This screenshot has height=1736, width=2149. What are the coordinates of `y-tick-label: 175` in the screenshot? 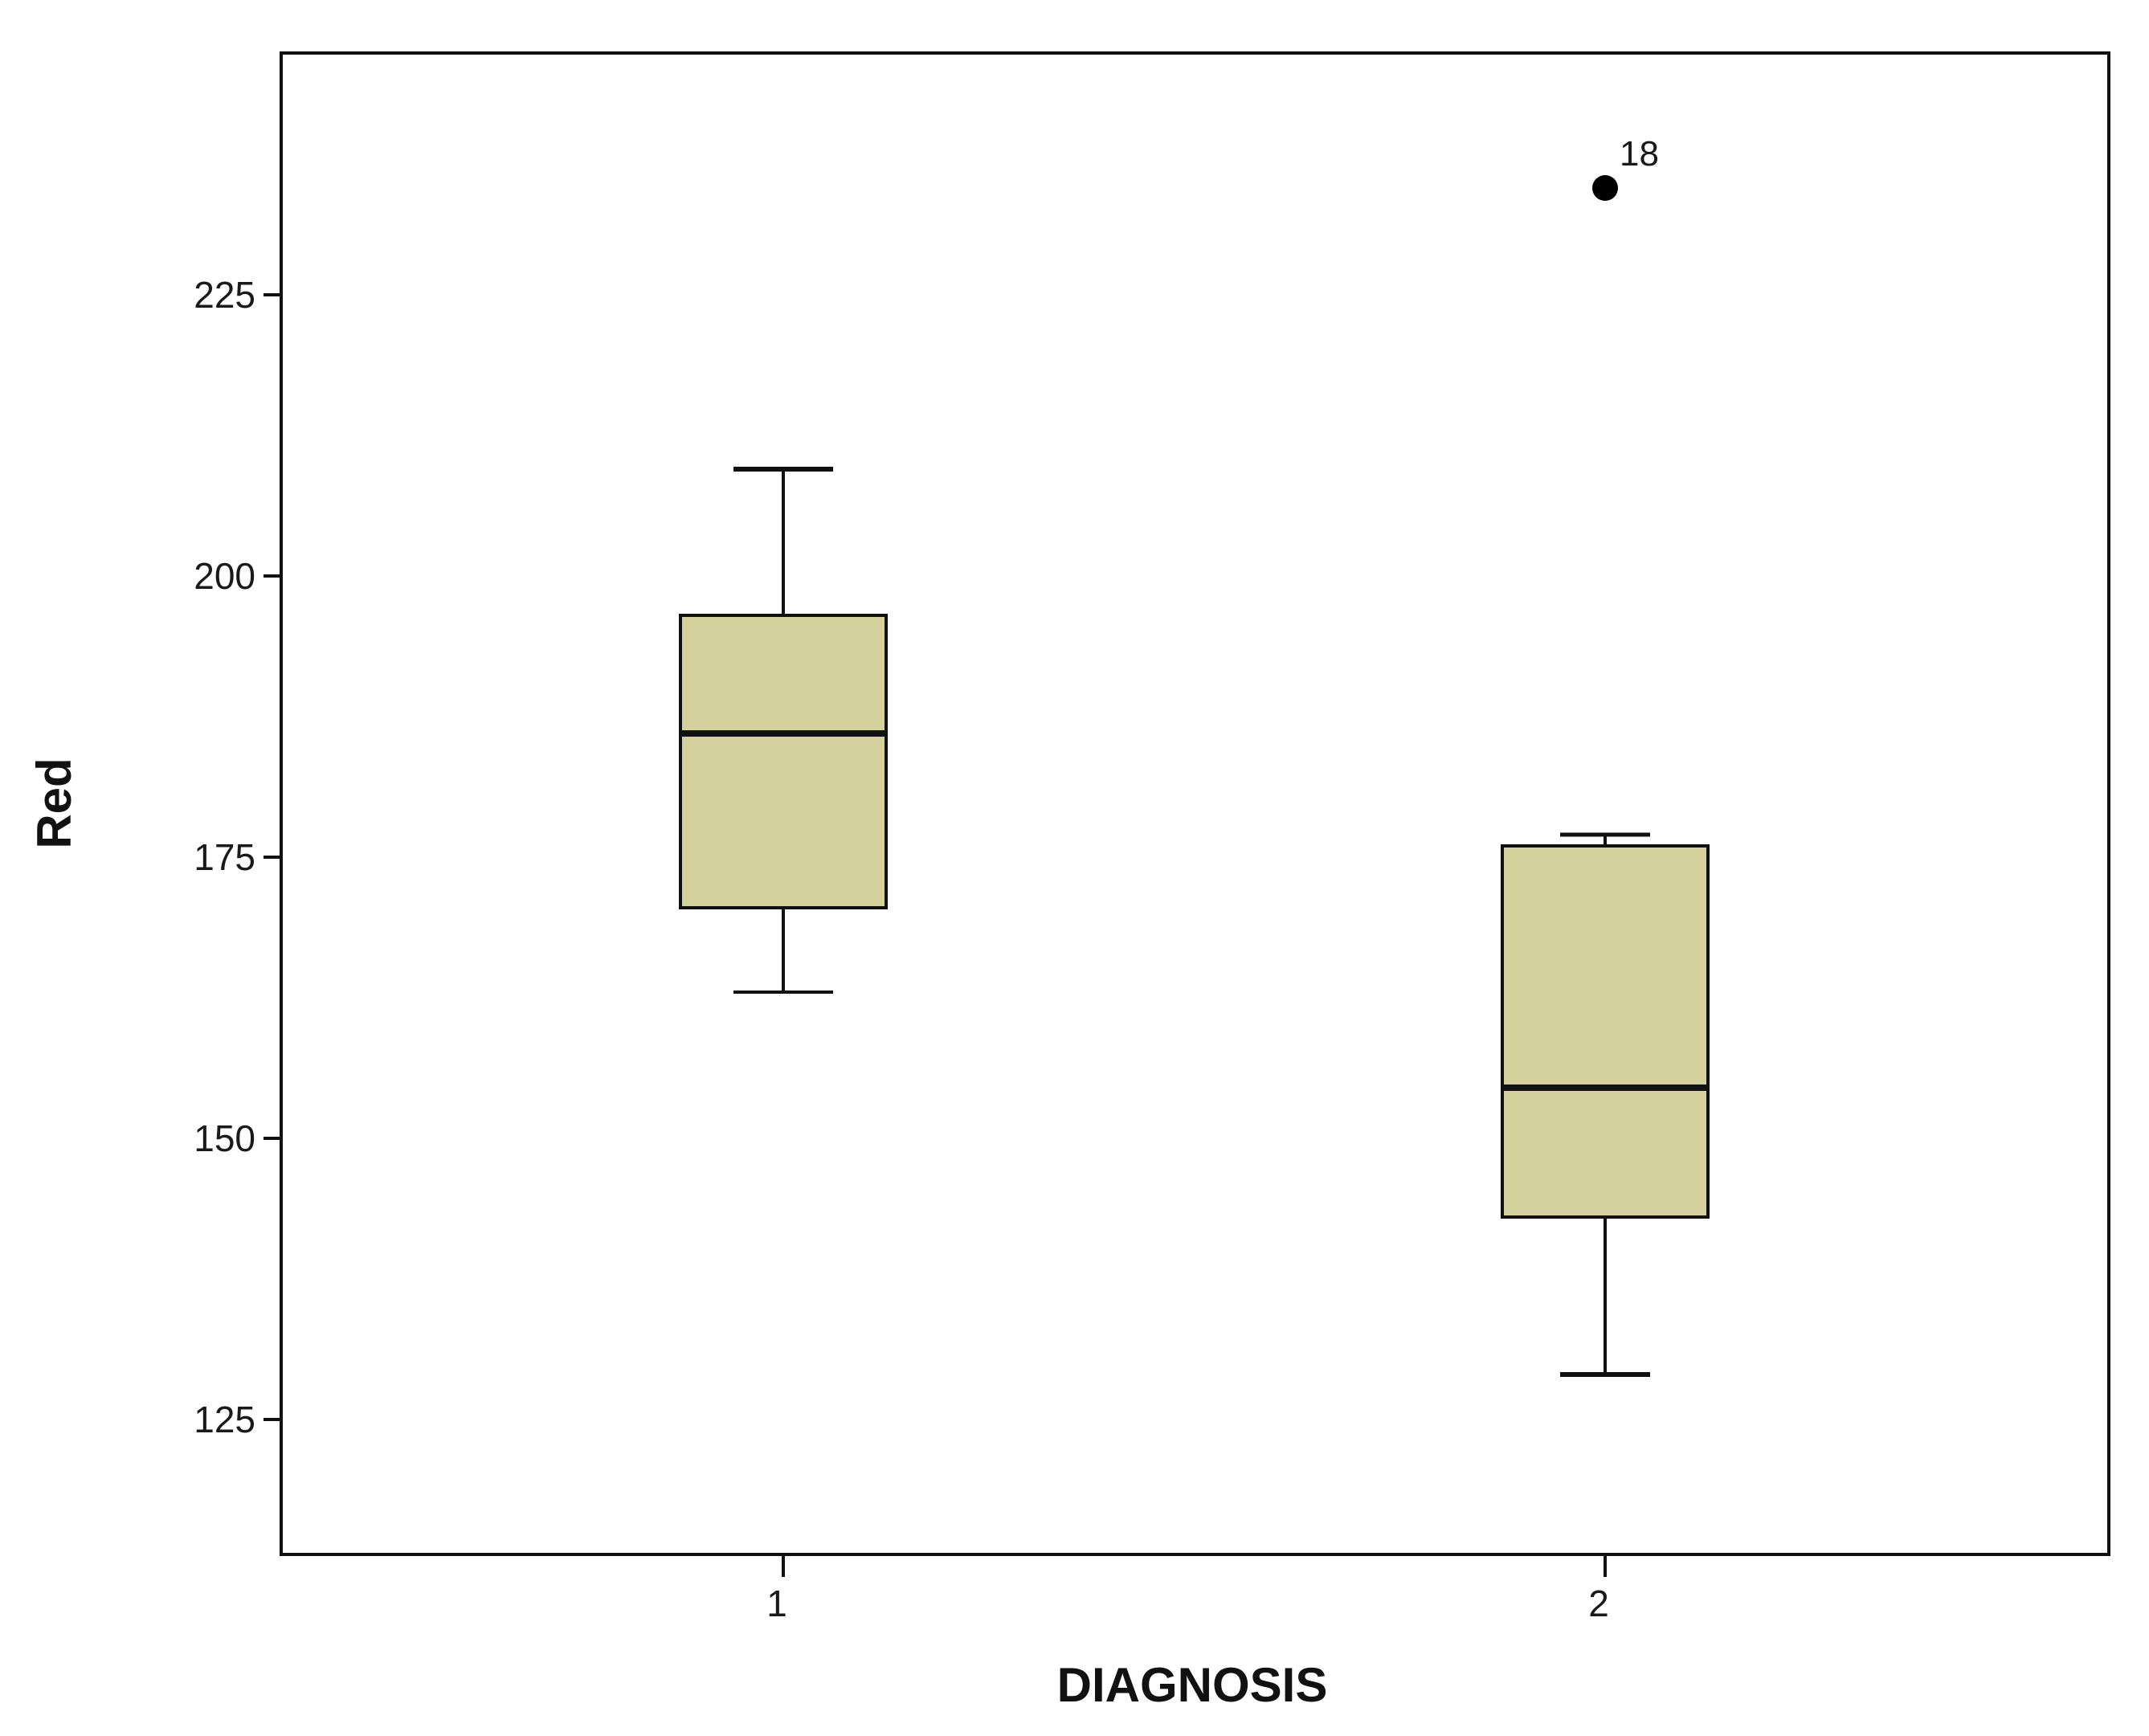 It's located at (225, 857).